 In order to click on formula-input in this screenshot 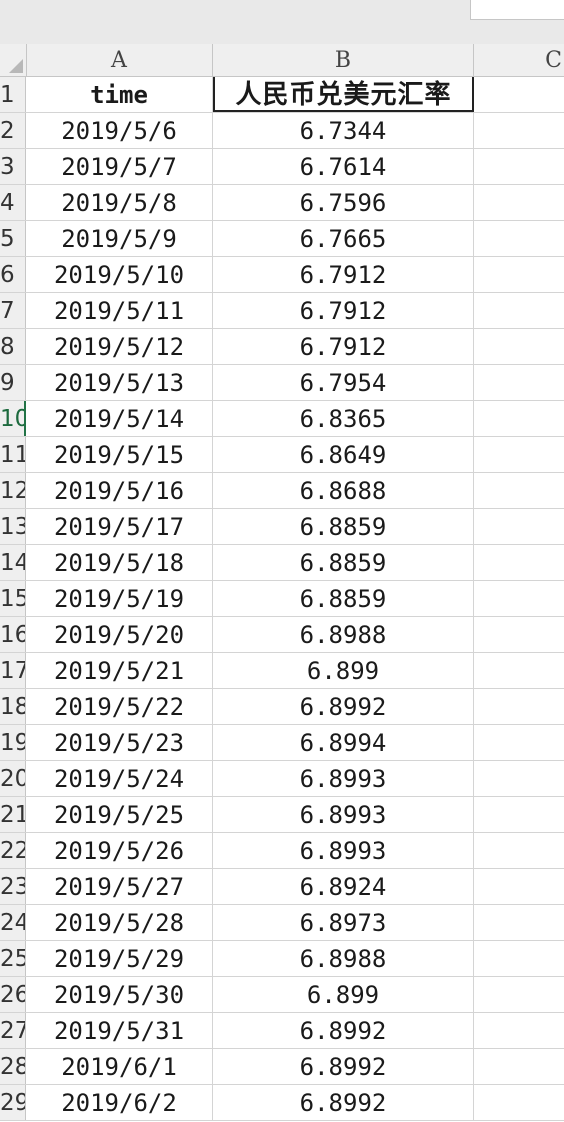, I will do `click(517, 10)`.